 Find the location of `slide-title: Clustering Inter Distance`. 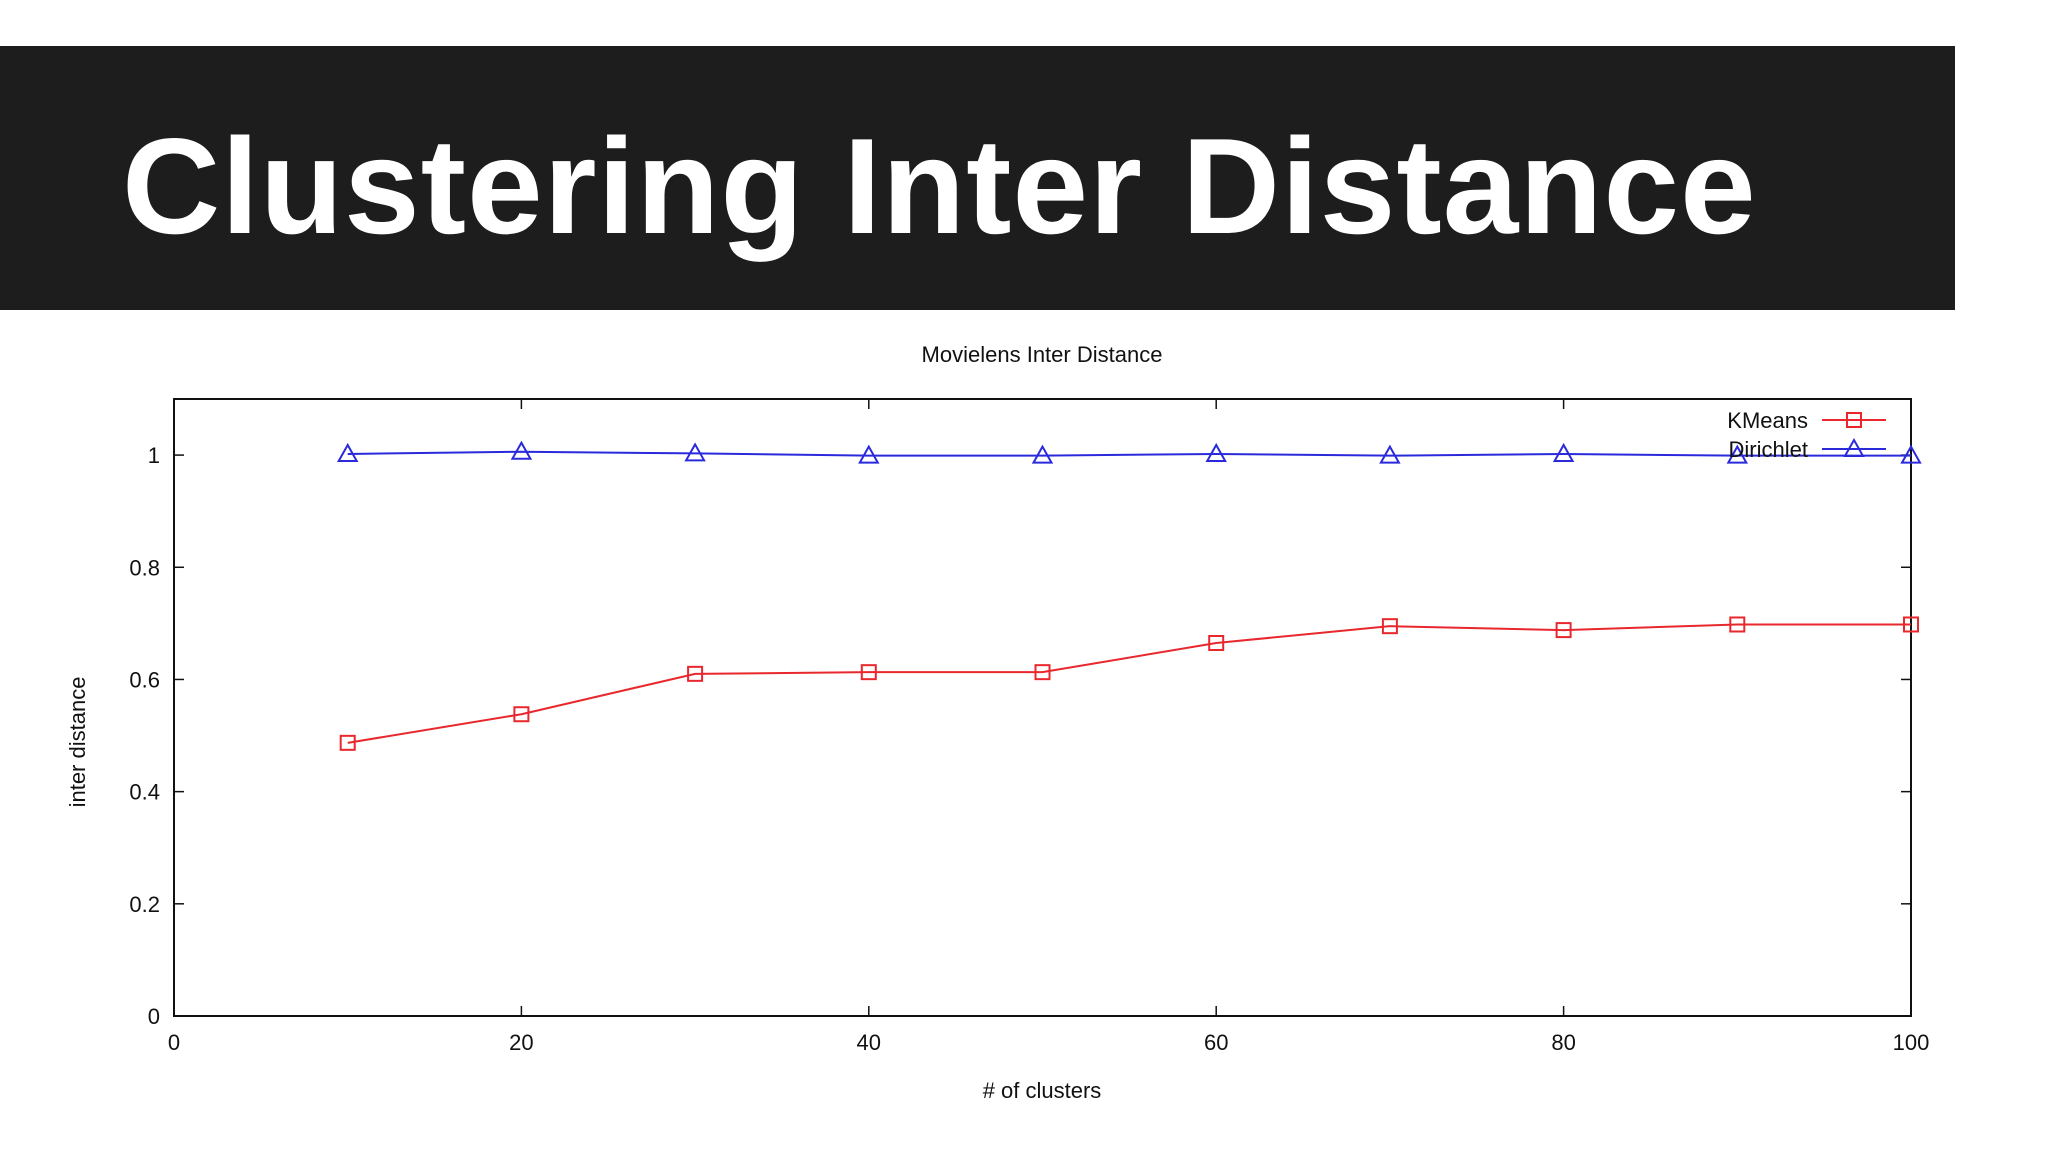

slide-title: Clustering Inter Distance is located at coordinates (939, 186).